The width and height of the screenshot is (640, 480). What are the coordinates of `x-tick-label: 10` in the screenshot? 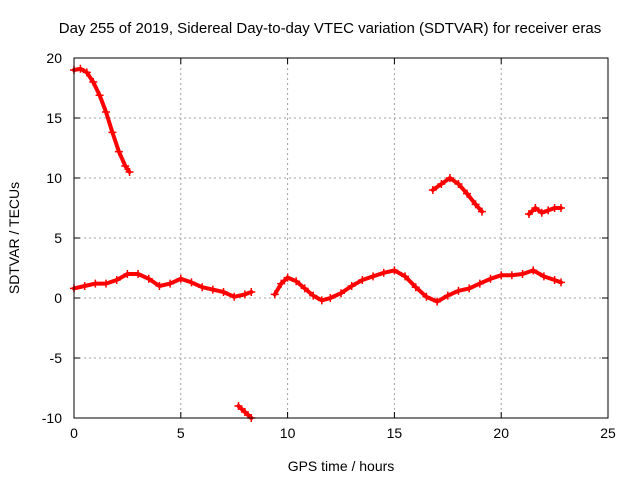 It's located at (288, 433).